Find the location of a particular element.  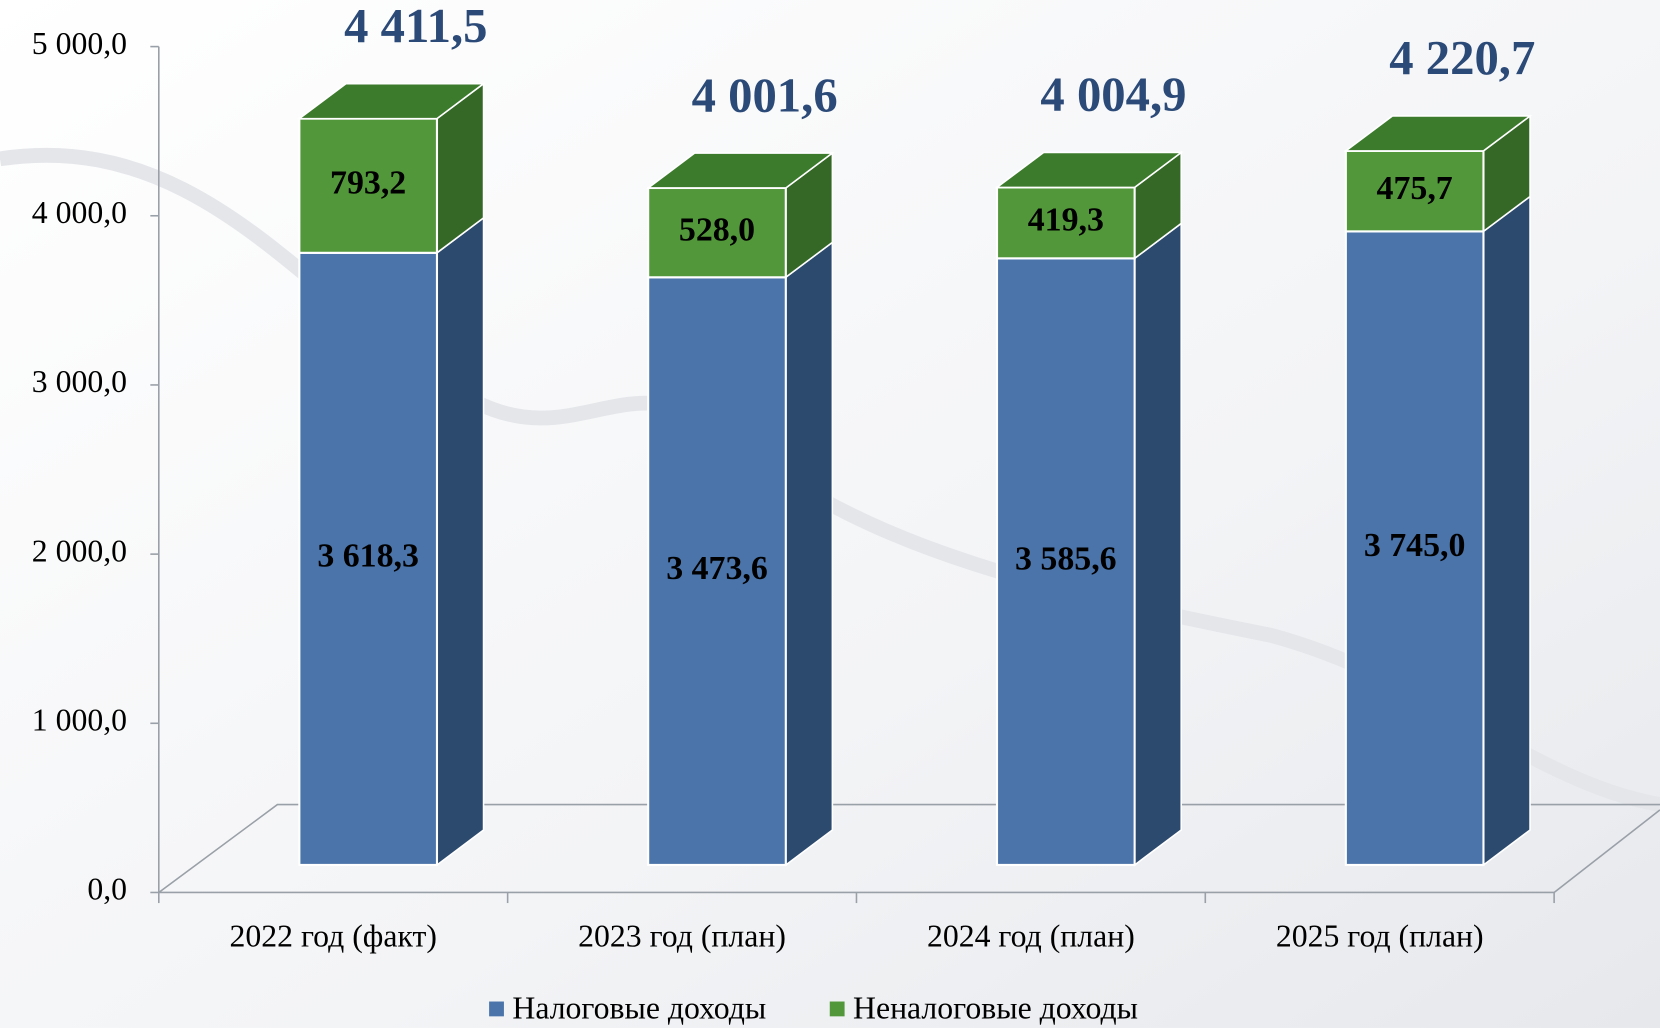

y-tick-label: 0,0 is located at coordinates (107, 889).